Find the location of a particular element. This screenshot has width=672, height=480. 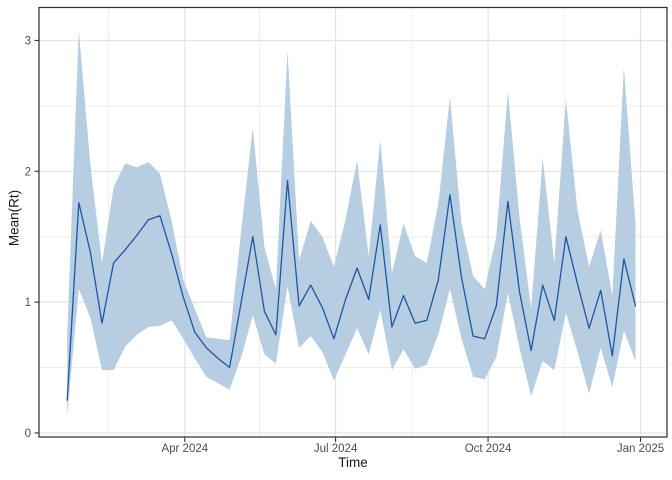

x-tick-label: Apr 2024 is located at coordinates (184, 449).